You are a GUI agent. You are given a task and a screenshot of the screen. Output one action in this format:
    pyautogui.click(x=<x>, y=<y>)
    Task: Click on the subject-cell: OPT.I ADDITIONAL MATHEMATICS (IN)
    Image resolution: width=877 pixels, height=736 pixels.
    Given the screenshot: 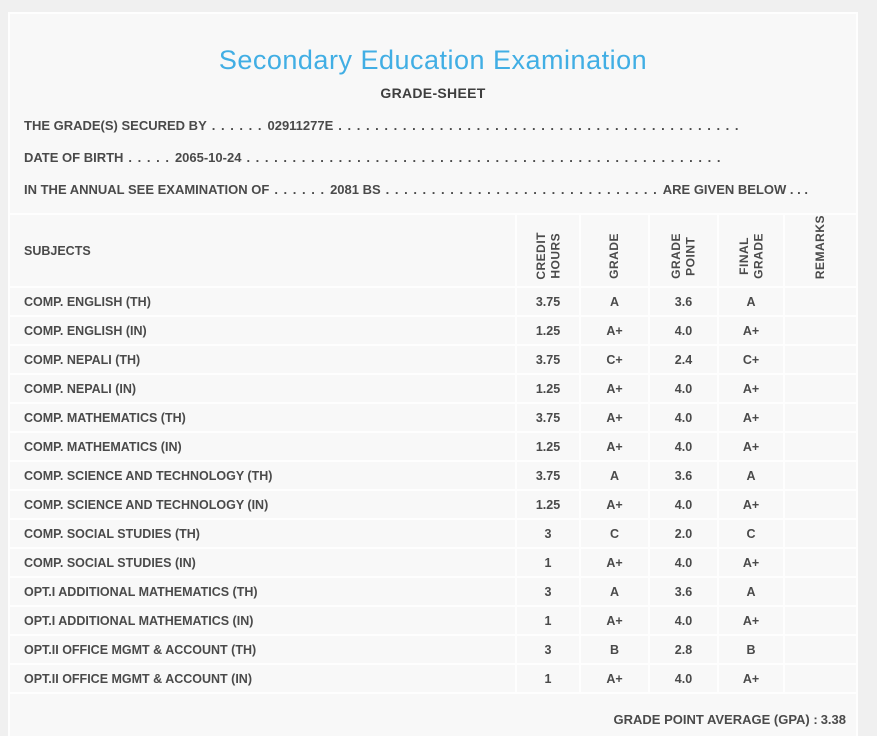 What is the action you would take?
    pyautogui.click(x=263, y=621)
    